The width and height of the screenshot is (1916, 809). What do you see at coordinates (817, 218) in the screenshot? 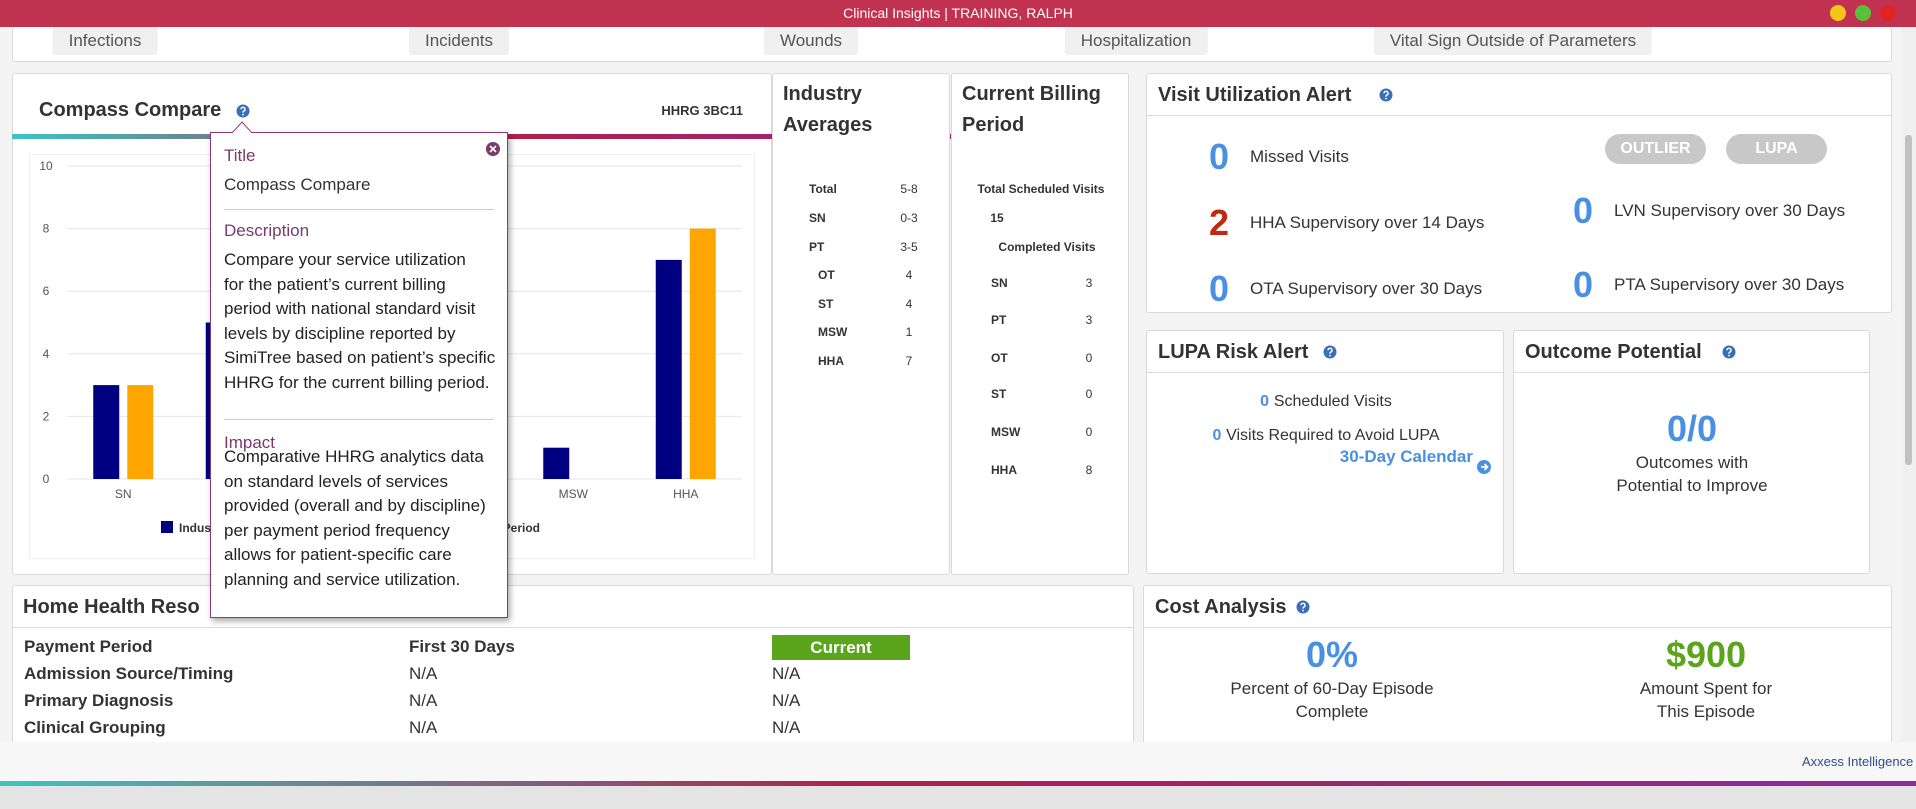
I see `row-label: SN` at bounding box center [817, 218].